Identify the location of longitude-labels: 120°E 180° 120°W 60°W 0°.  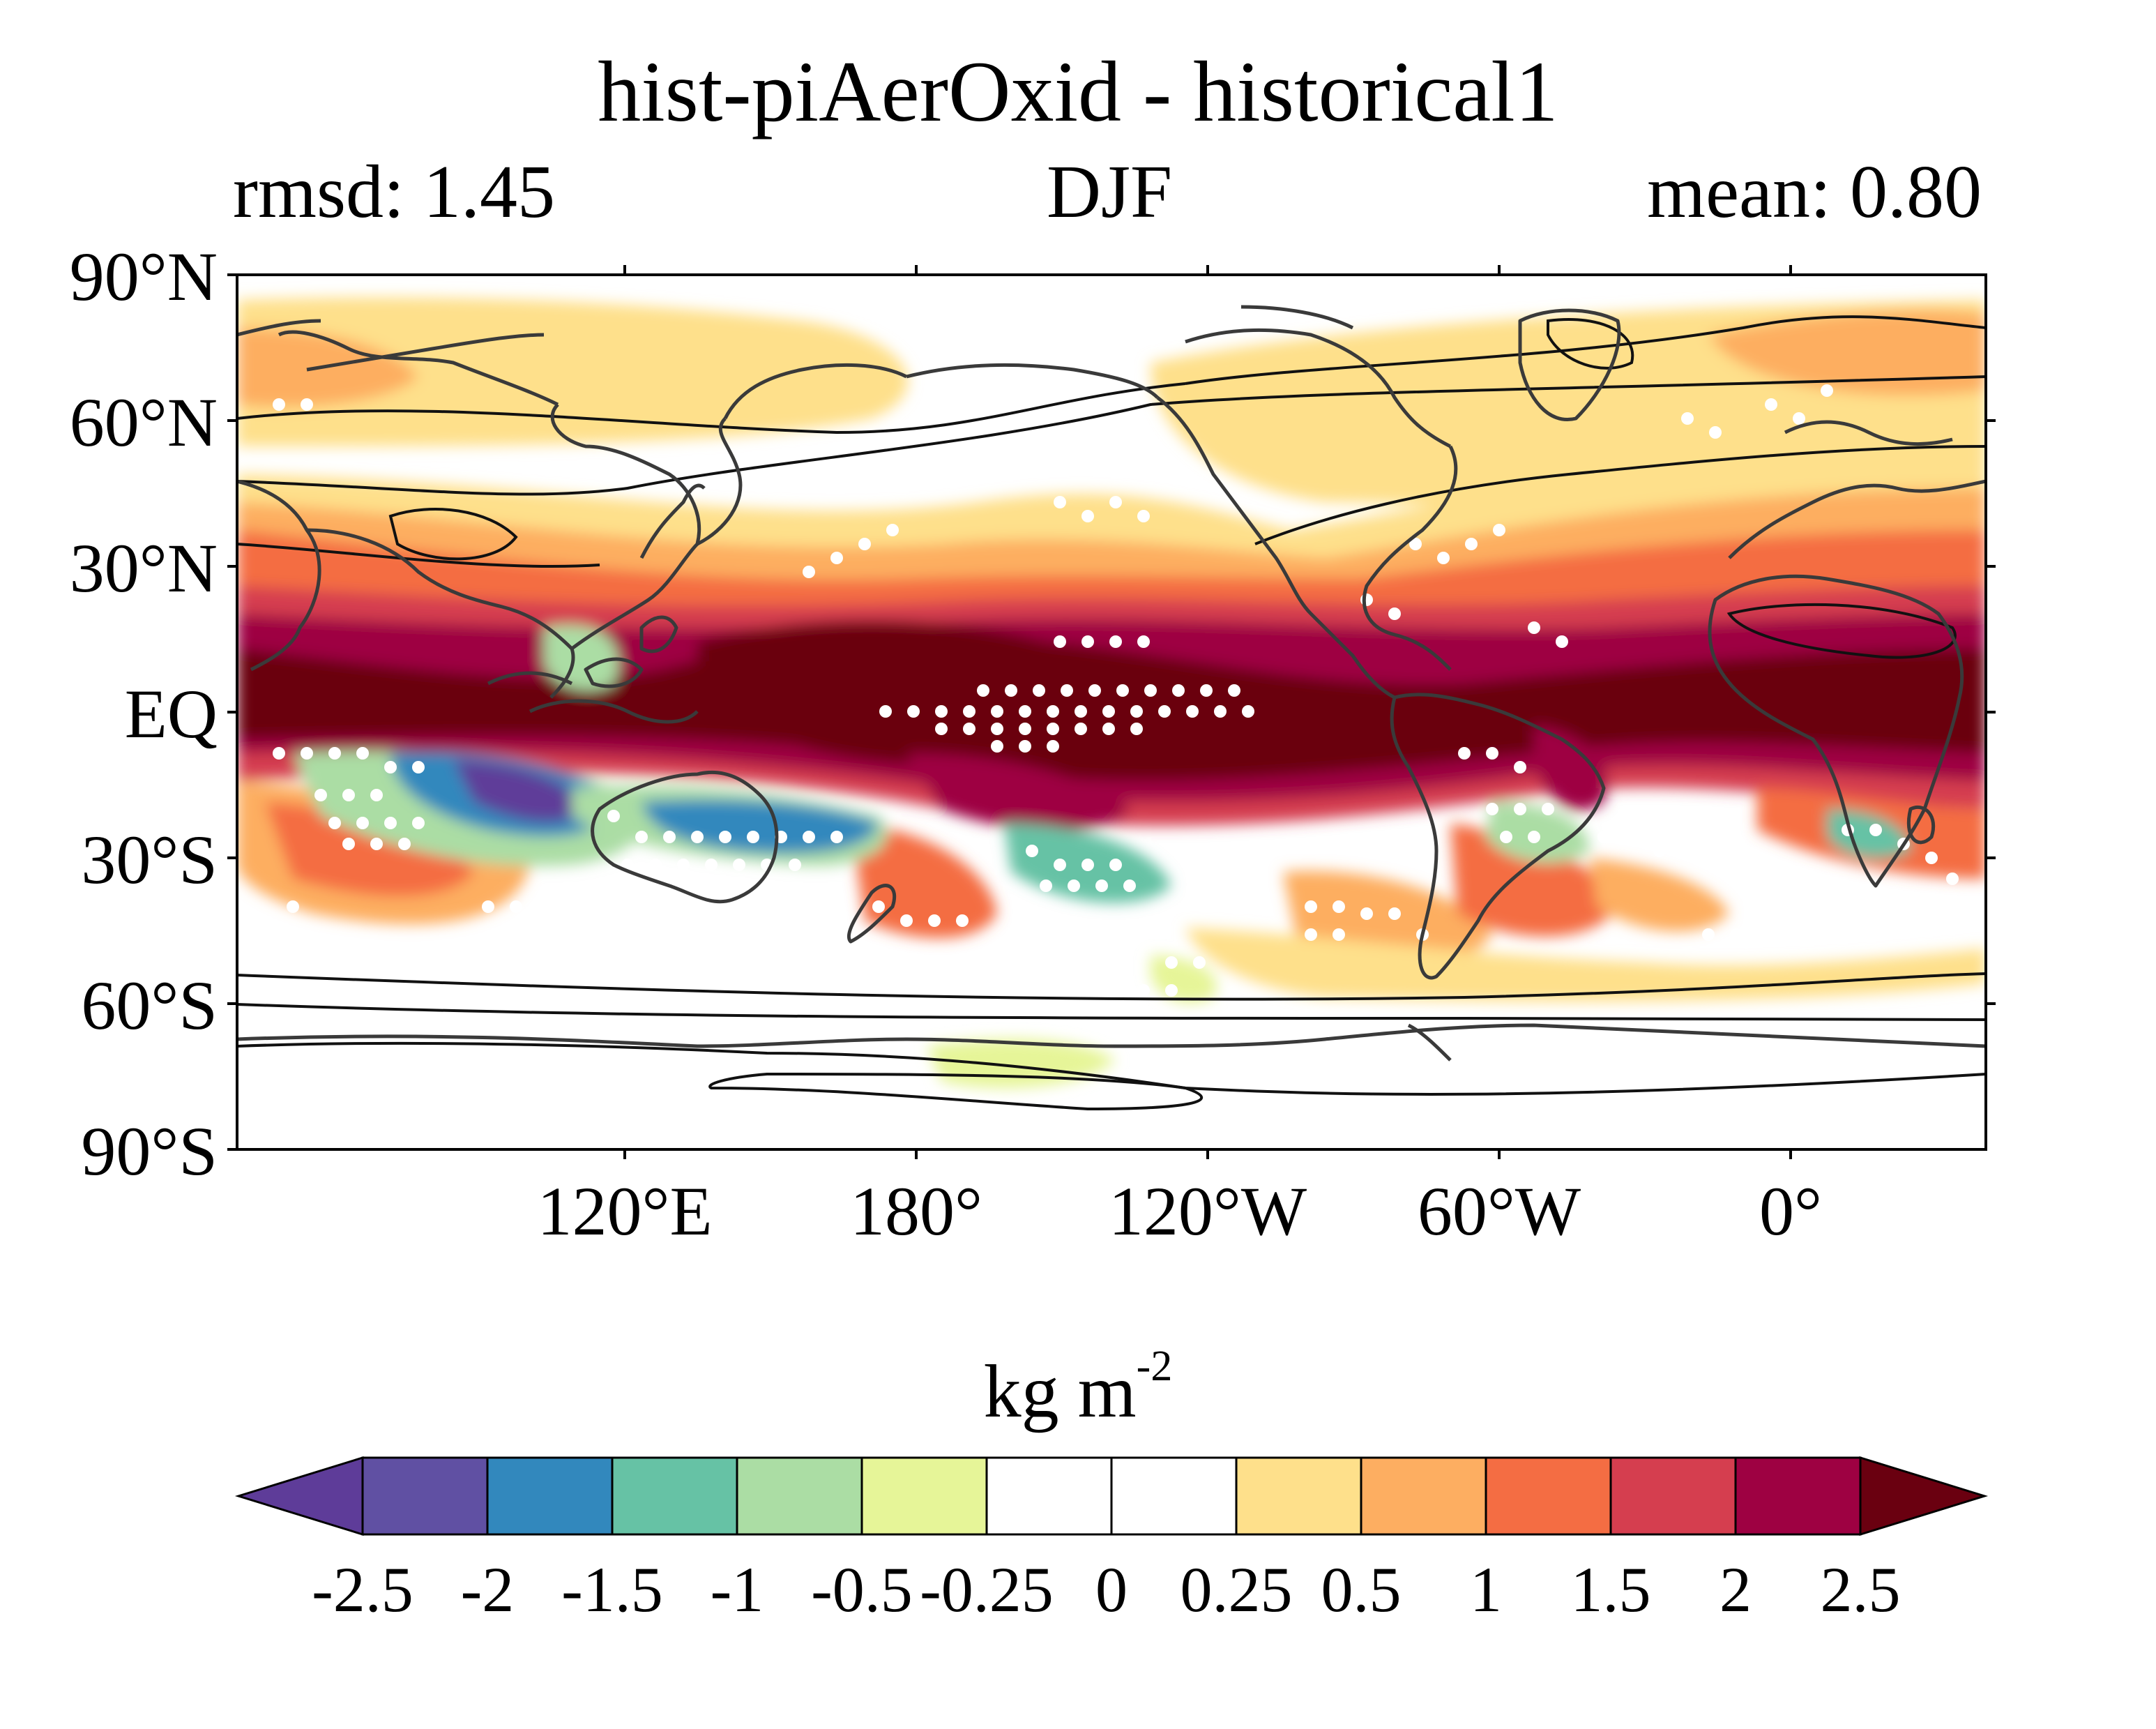
(1179, 1211).